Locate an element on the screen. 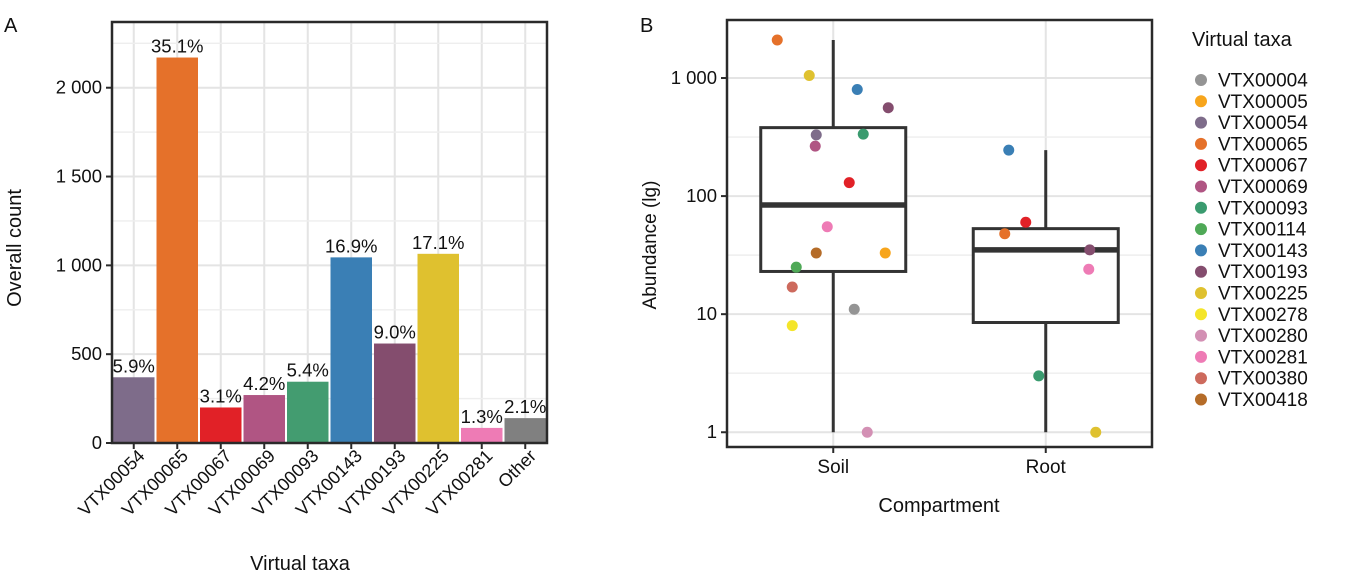  legend-label: VTX00193 is located at coordinates (1263, 272).